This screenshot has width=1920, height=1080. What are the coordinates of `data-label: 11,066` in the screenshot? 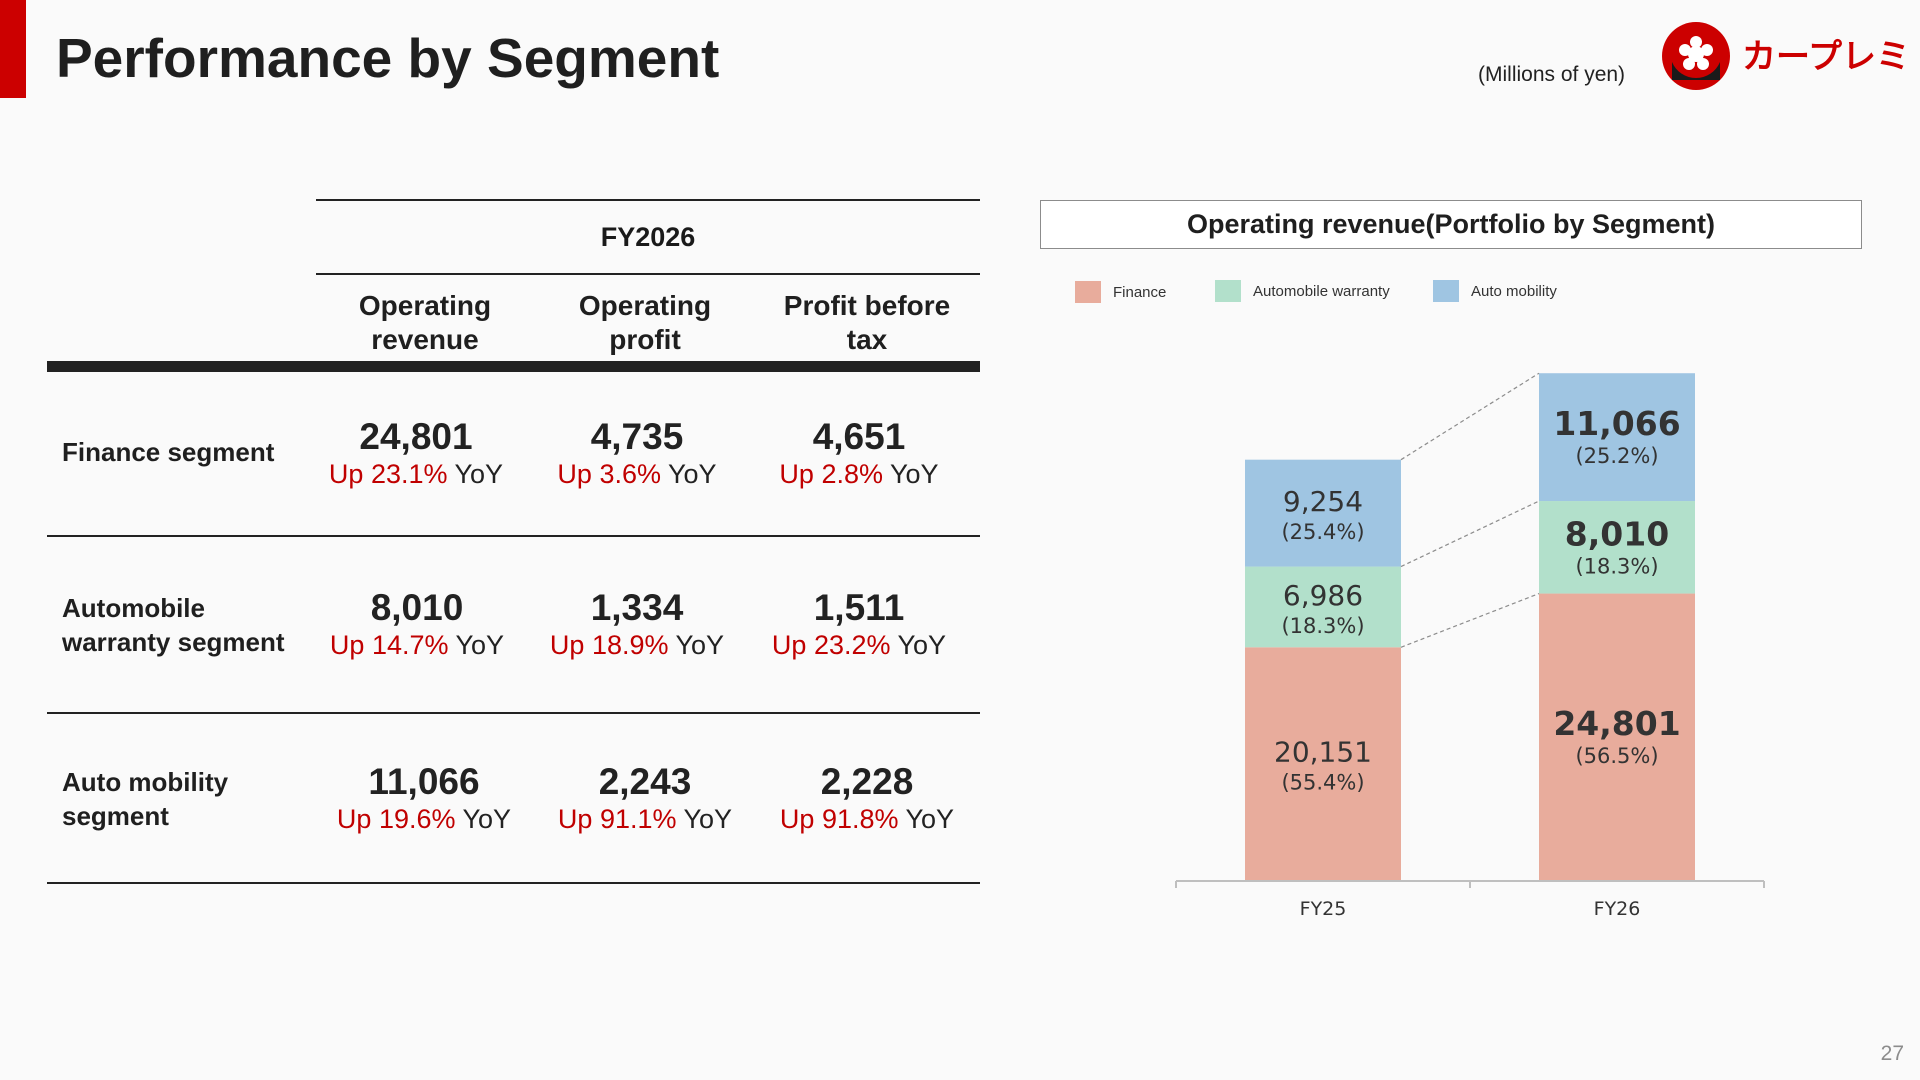 It's located at (1616, 423).